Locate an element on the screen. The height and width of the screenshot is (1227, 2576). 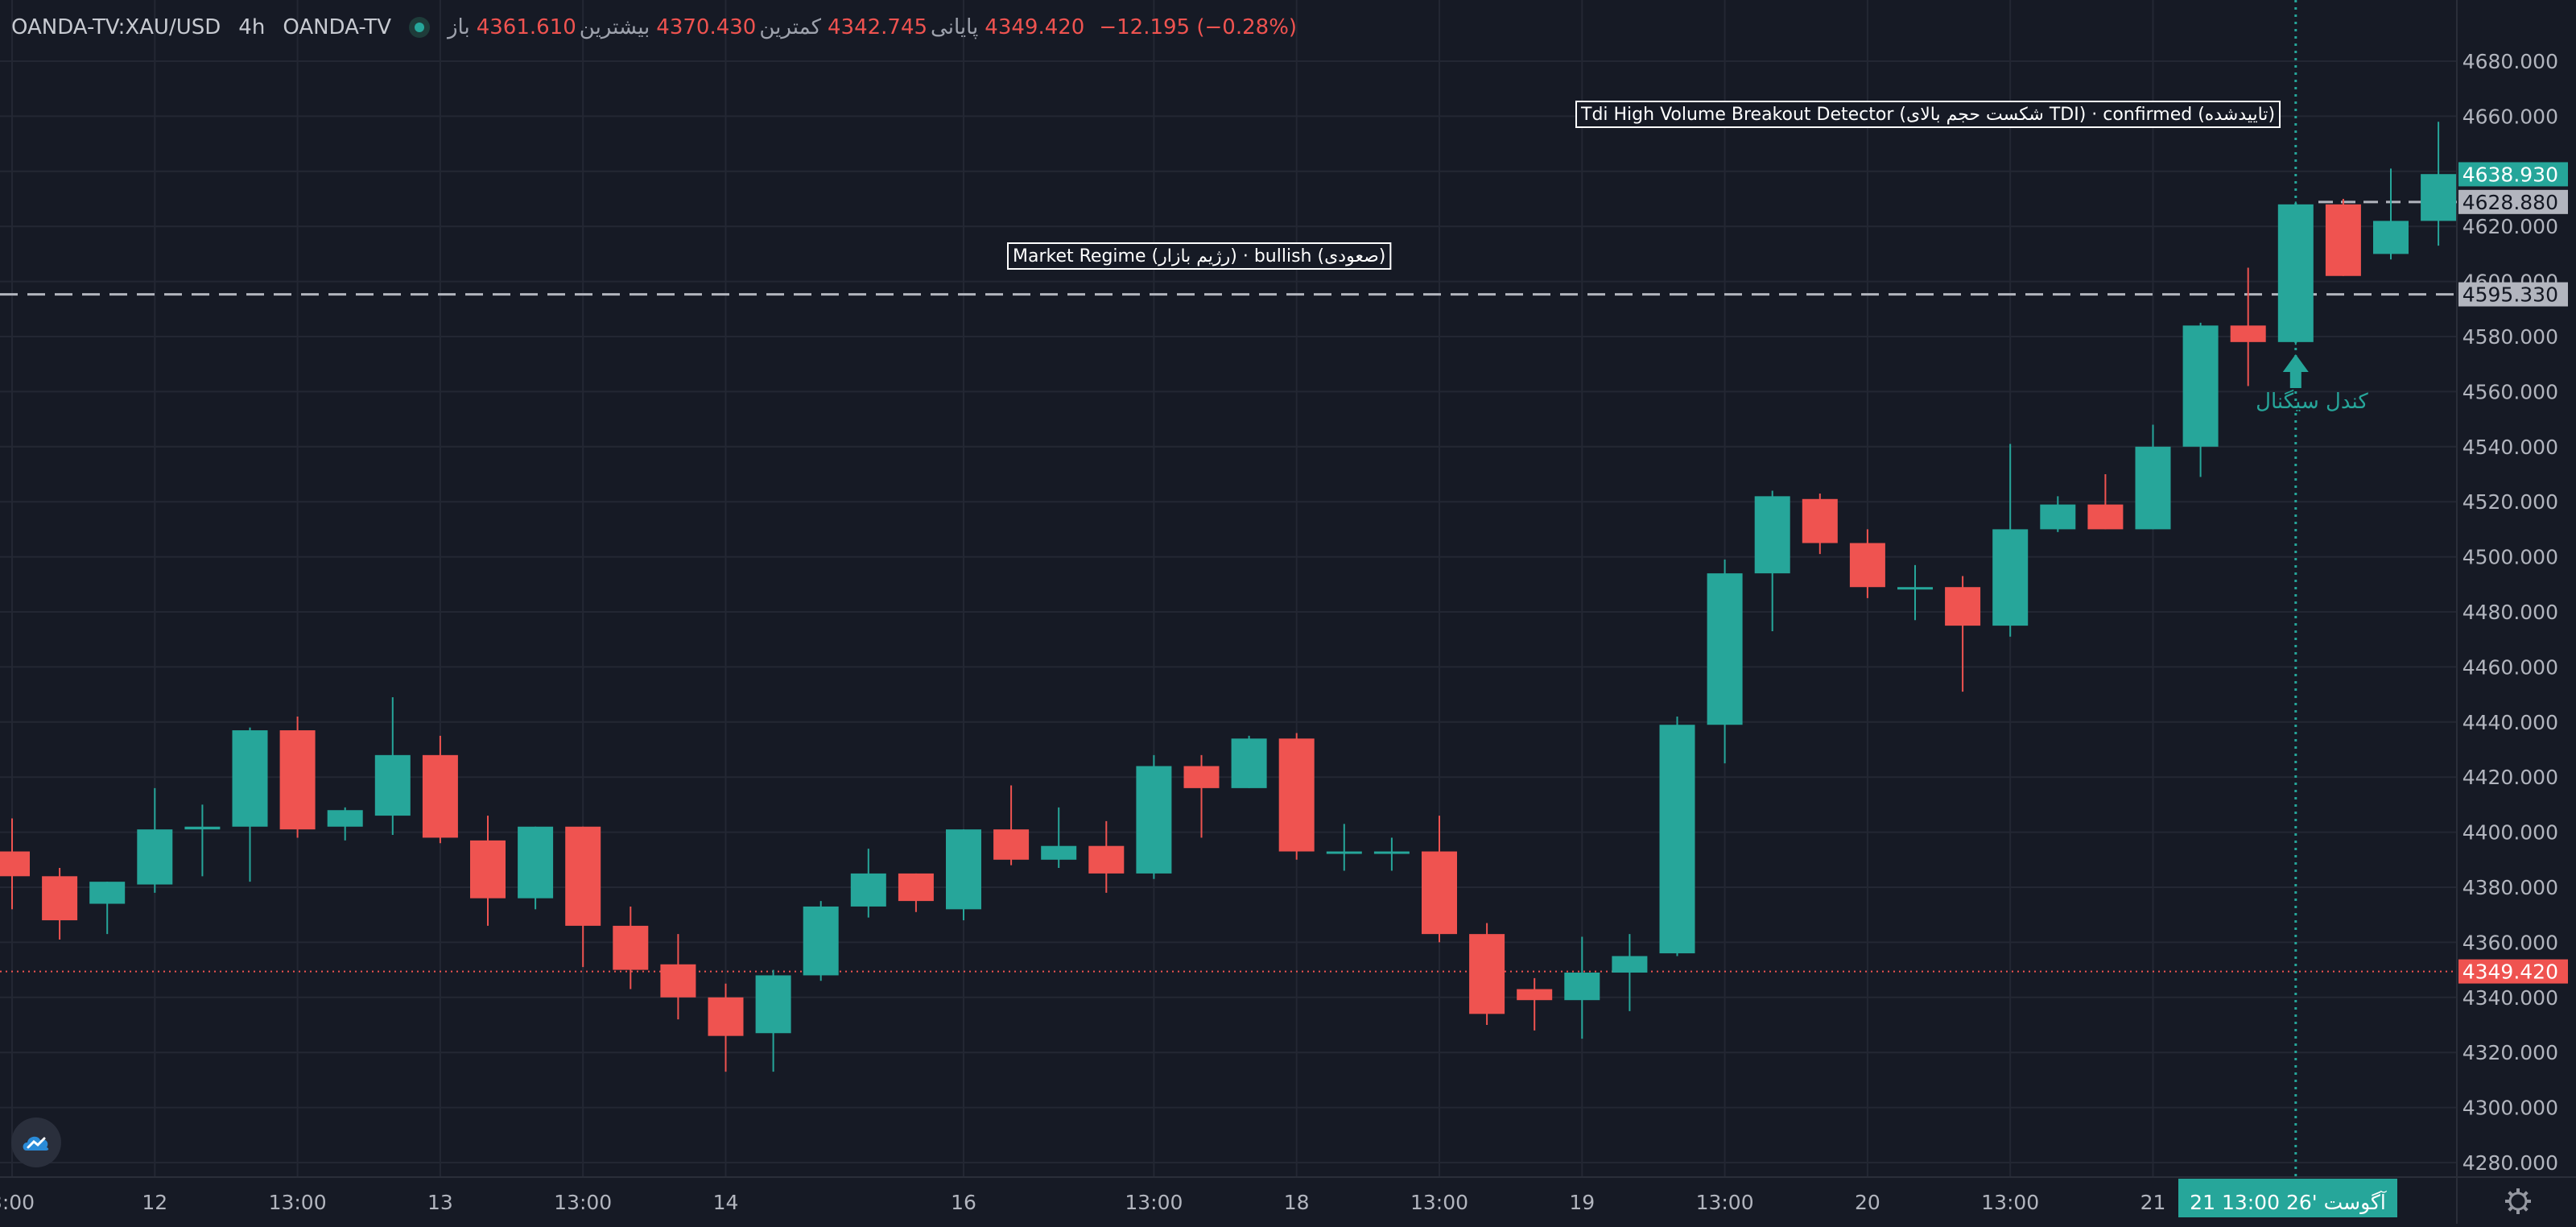
interval-label: 4h is located at coordinates (252, 27).